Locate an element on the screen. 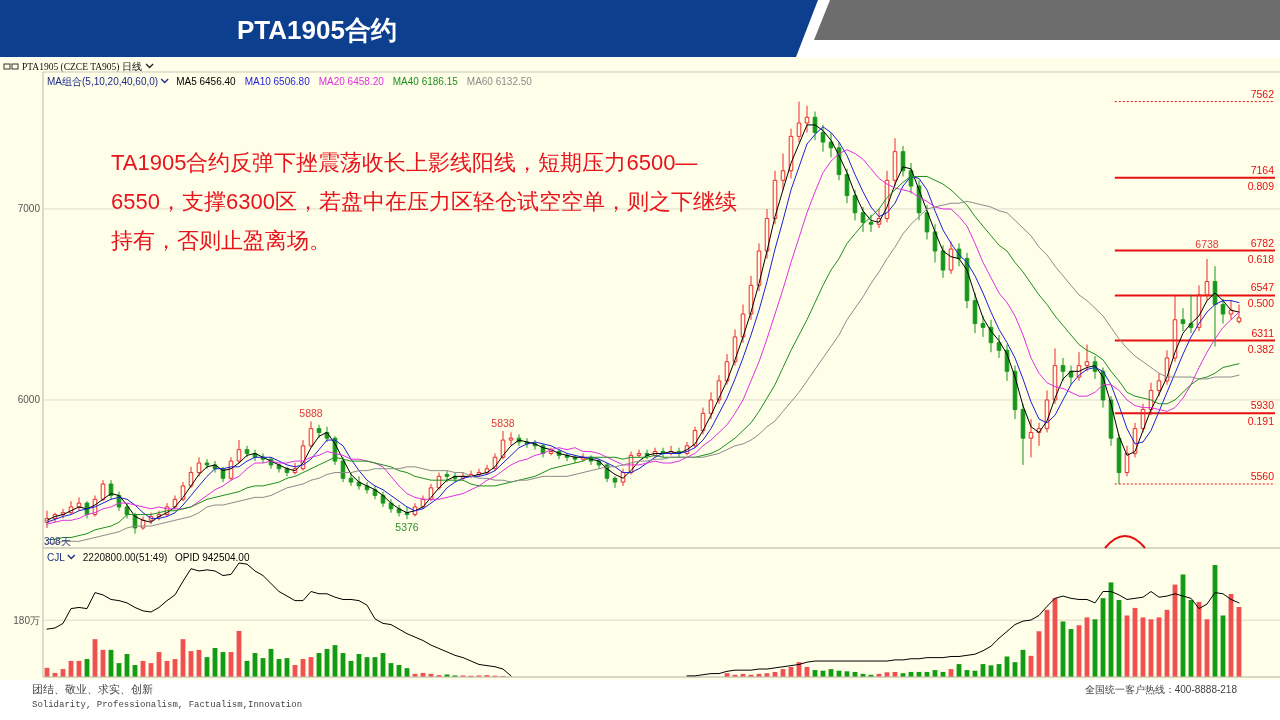 The image size is (1280, 720). annotation: 308天 is located at coordinates (57, 541).